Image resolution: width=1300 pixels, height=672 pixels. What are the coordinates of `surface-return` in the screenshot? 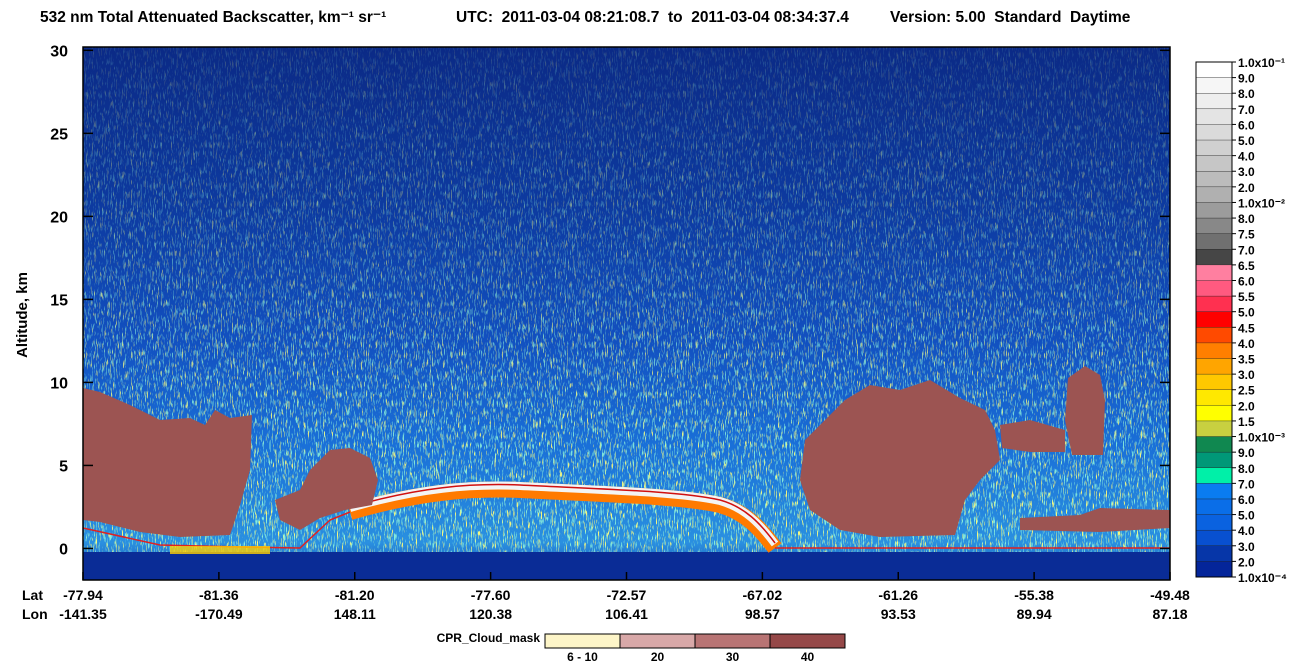 It's located at (220, 550).